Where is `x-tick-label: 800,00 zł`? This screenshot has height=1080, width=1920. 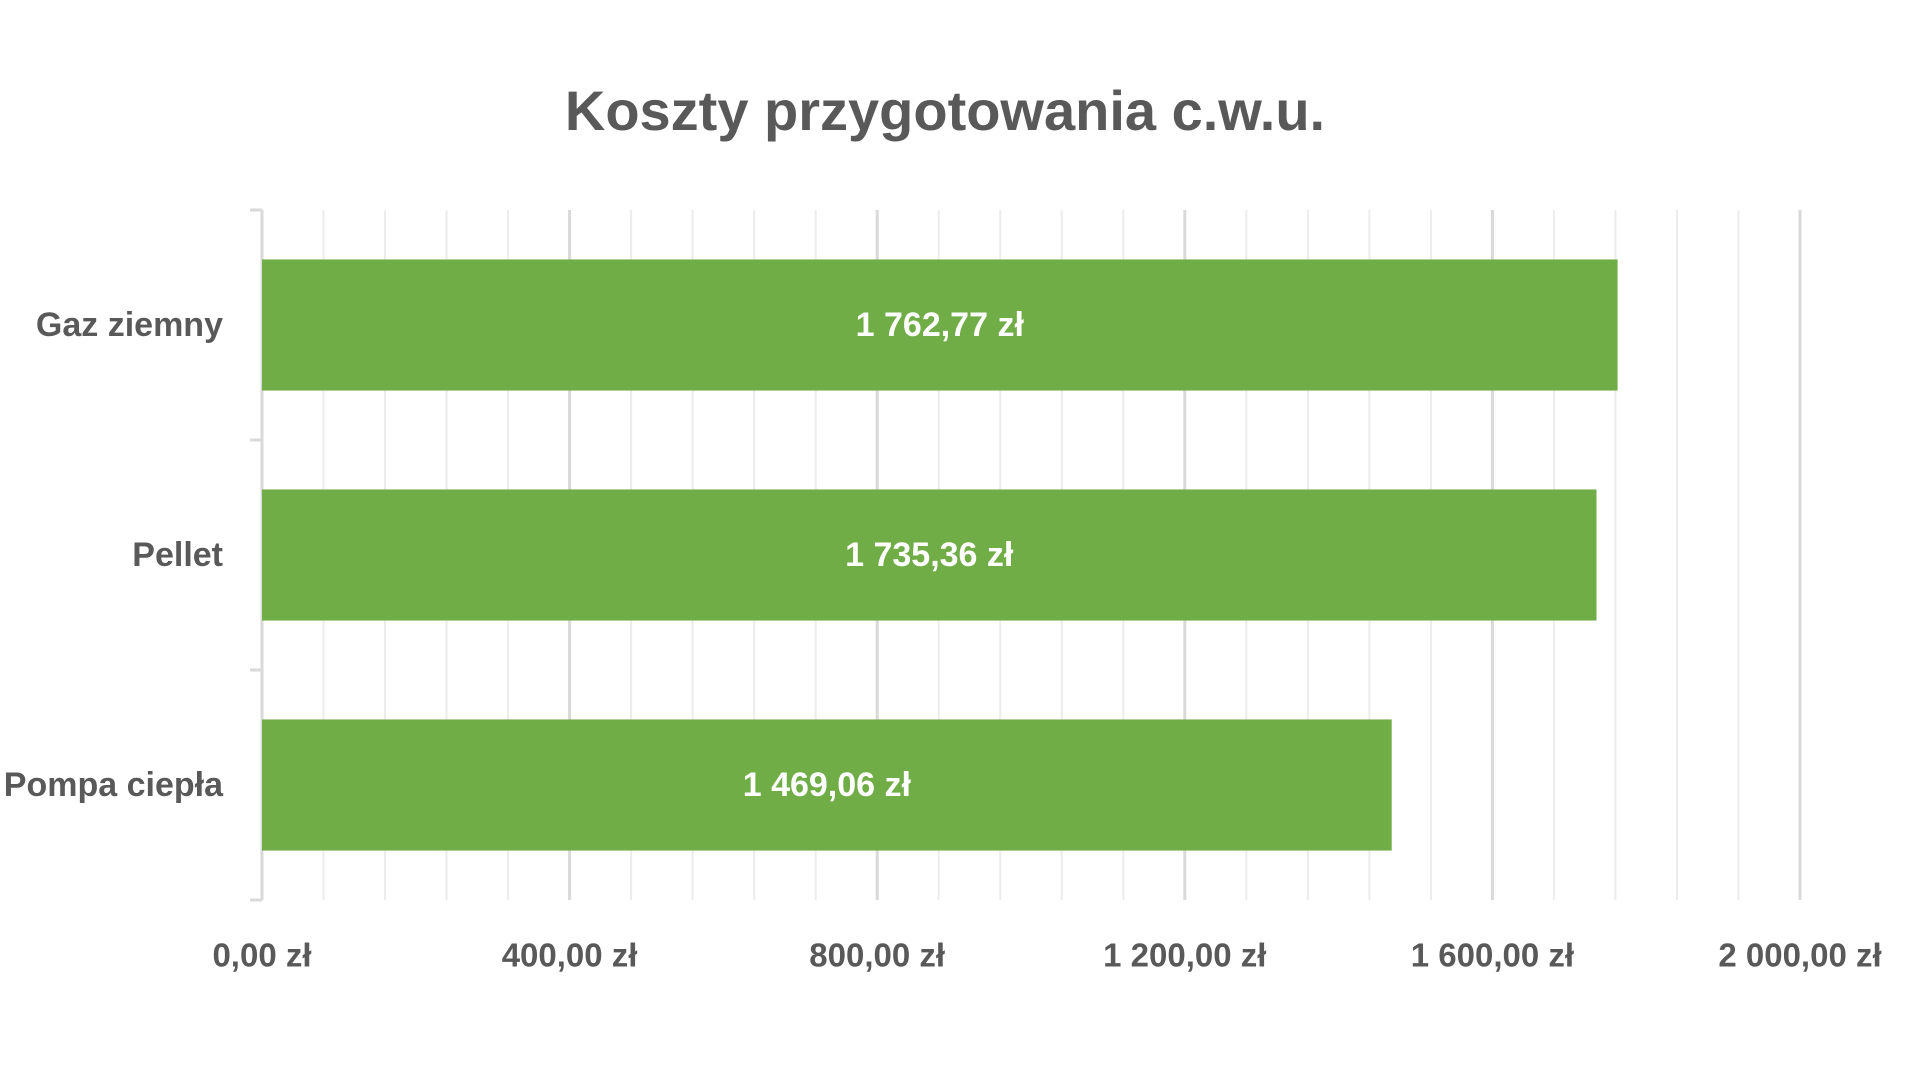
x-tick-label: 800,00 zł is located at coordinates (877, 955).